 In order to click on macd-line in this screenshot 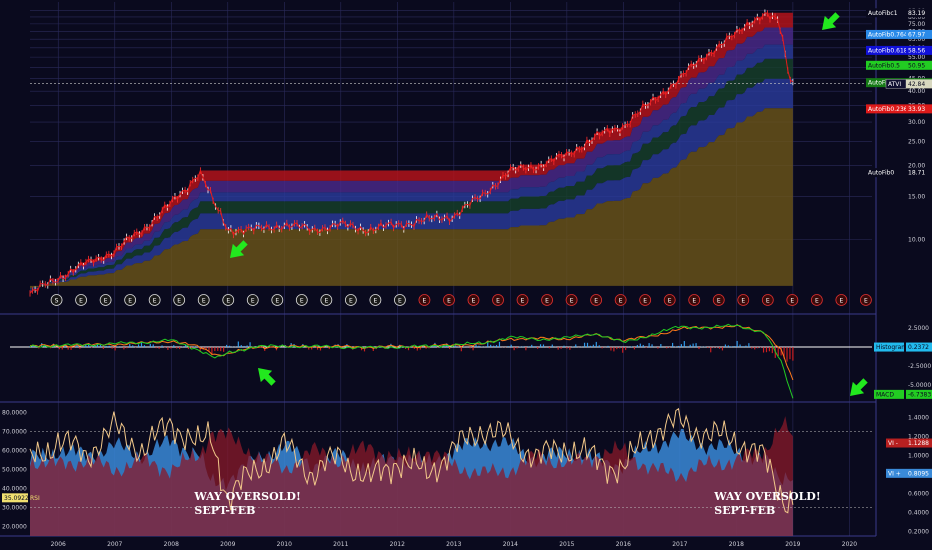, I will do `click(411, 361)`.